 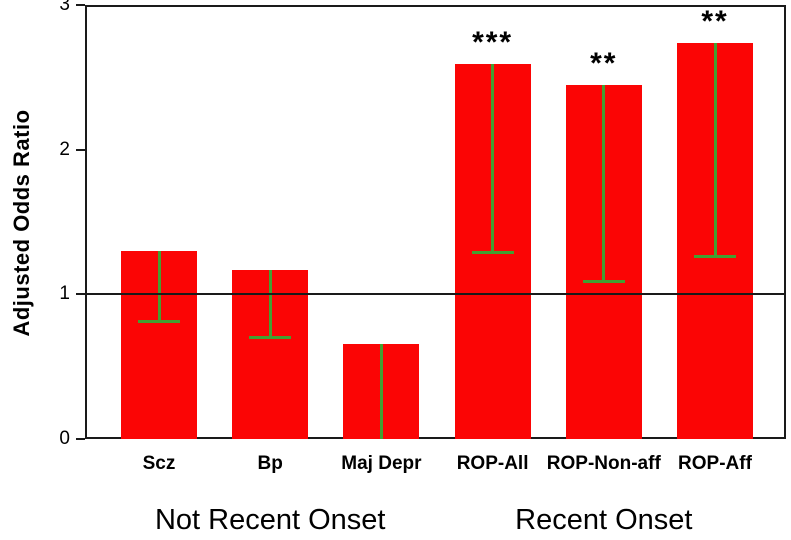 What do you see at coordinates (64, 438) in the screenshot?
I see `y-tick-label: 0` at bounding box center [64, 438].